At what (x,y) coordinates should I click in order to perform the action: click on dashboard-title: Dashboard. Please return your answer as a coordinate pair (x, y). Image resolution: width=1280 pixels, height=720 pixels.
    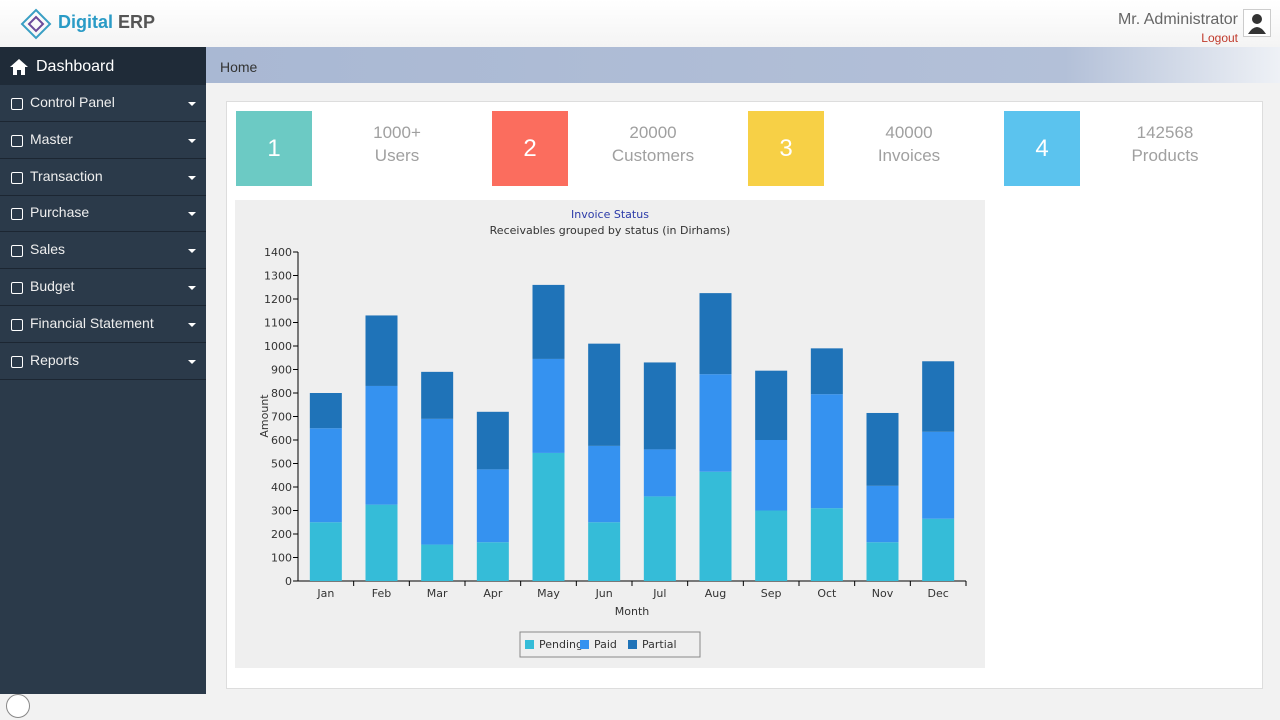
    Looking at the image, I should click on (75, 66).